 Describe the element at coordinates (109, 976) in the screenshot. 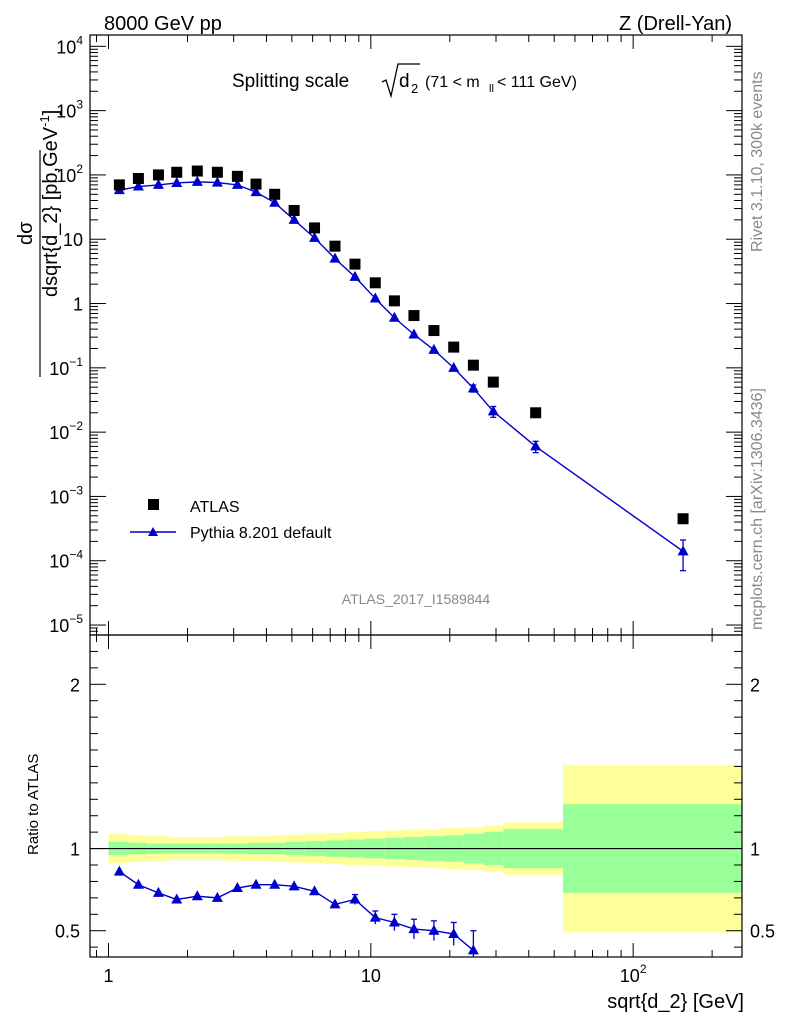

I see `x-tick-label: 1` at that location.